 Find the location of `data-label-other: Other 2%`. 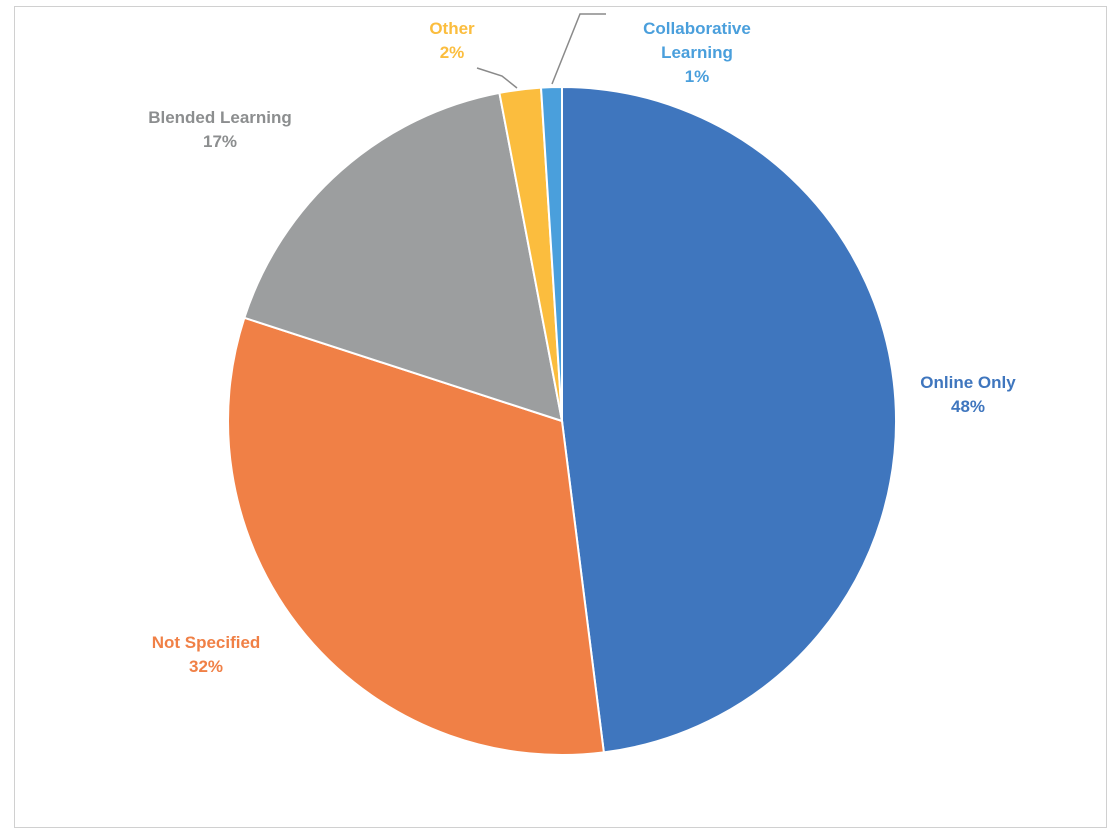

data-label-other: Other 2% is located at coordinates (452, 40).